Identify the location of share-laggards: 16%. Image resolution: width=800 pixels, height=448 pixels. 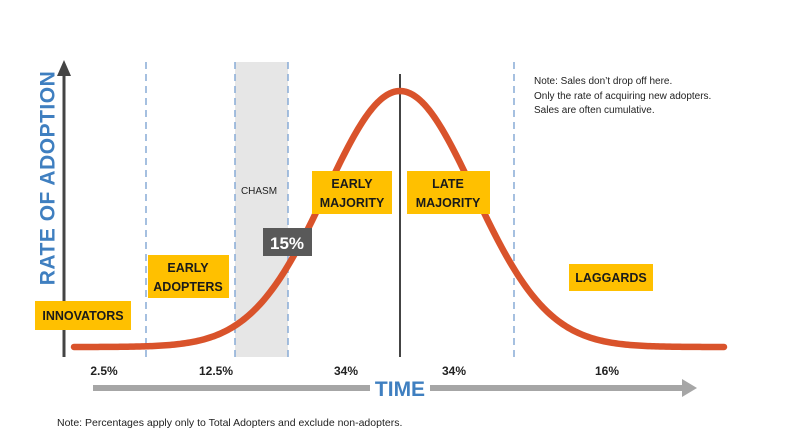
(607, 371).